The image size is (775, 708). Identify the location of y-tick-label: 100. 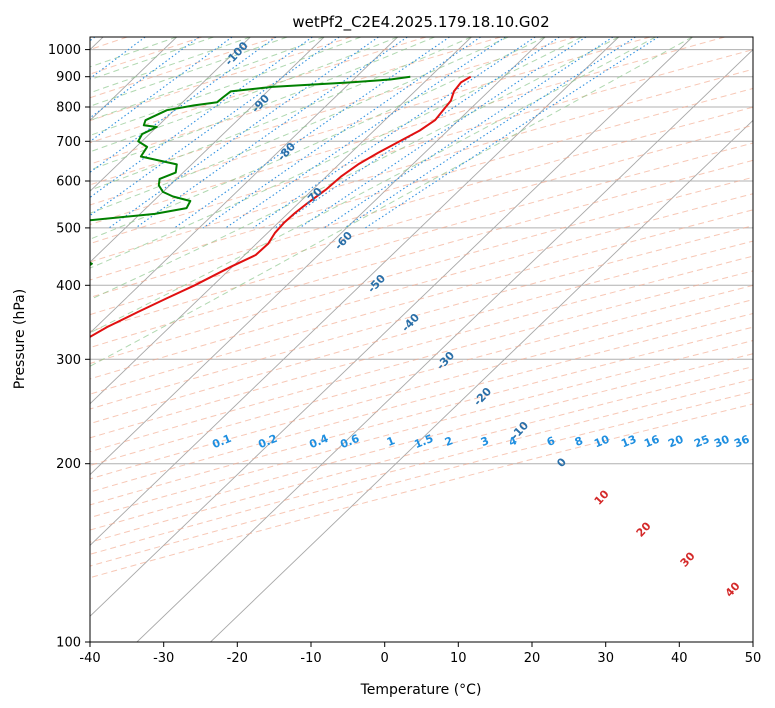
(68, 643).